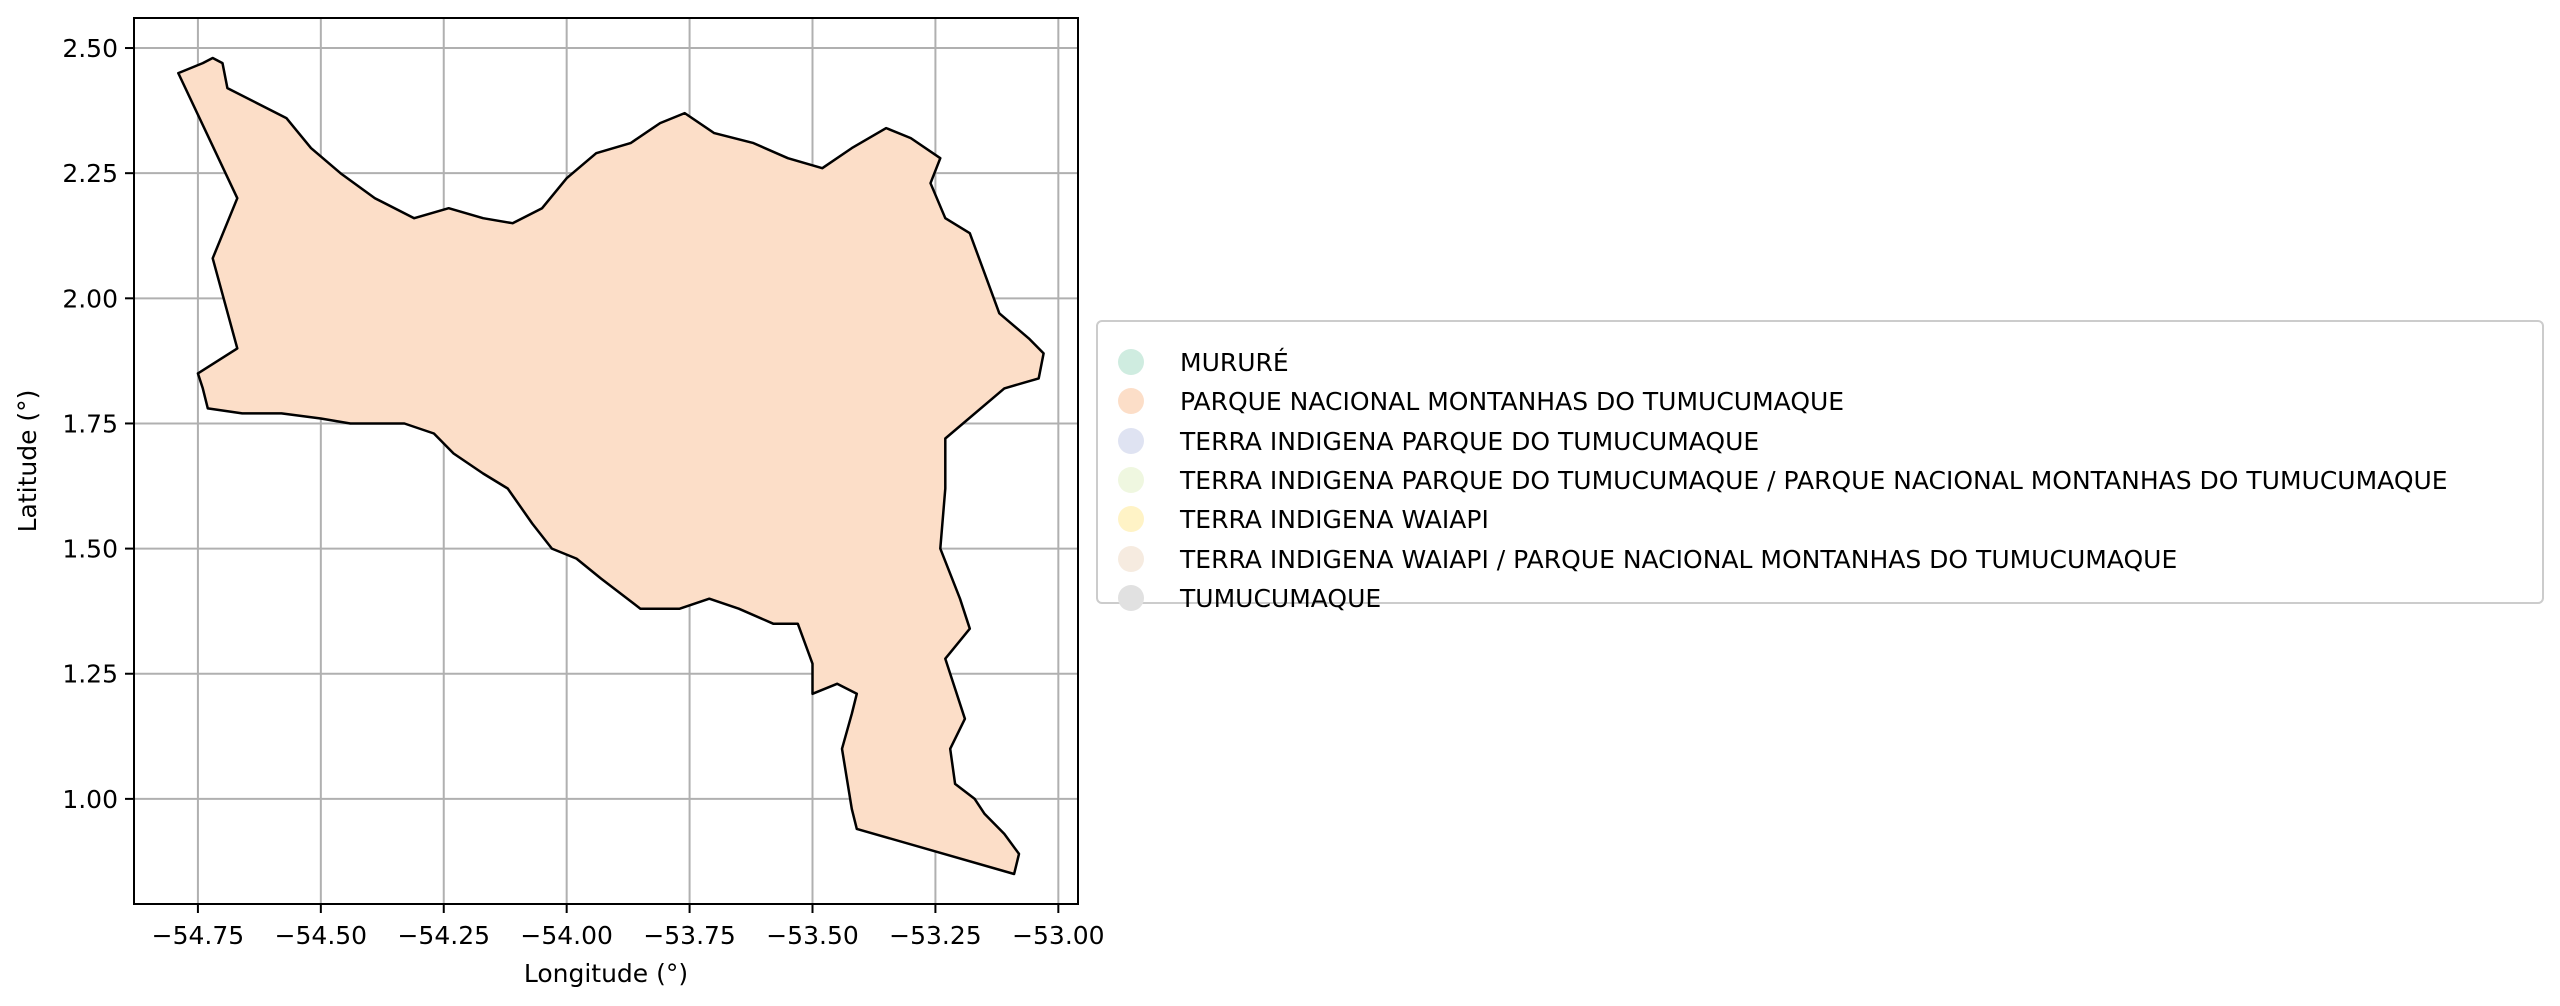 The width and height of the screenshot is (2560, 1006). I want to click on x-axis-label: Longitude (°), so click(606, 973).